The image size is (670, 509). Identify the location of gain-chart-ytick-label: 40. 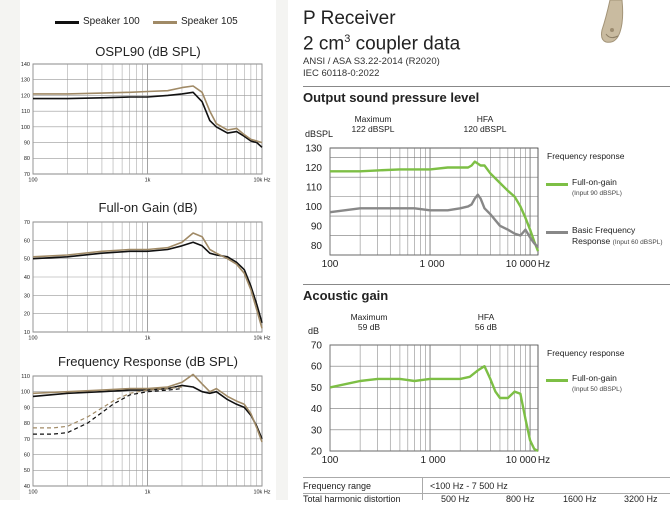
(317, 409).